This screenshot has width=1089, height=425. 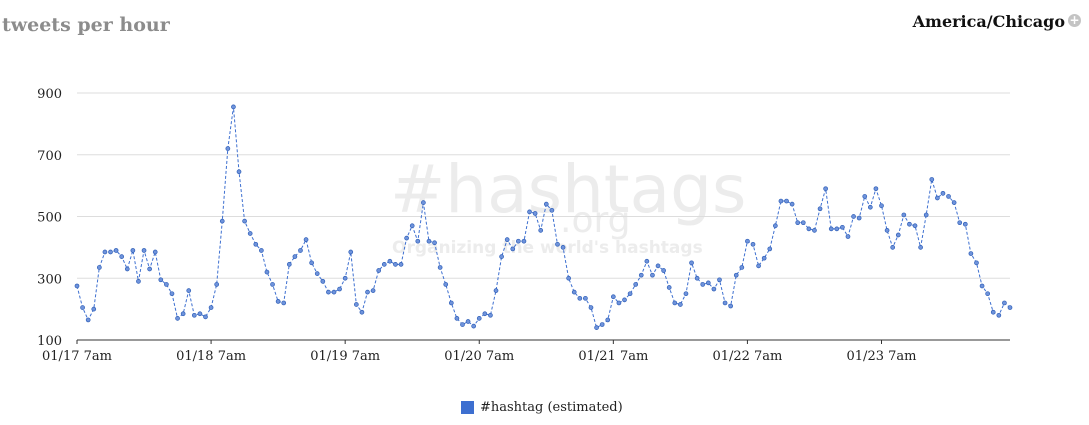 I want to click on legend-label: #hashtag (estimated), so click(x=551, y=407).